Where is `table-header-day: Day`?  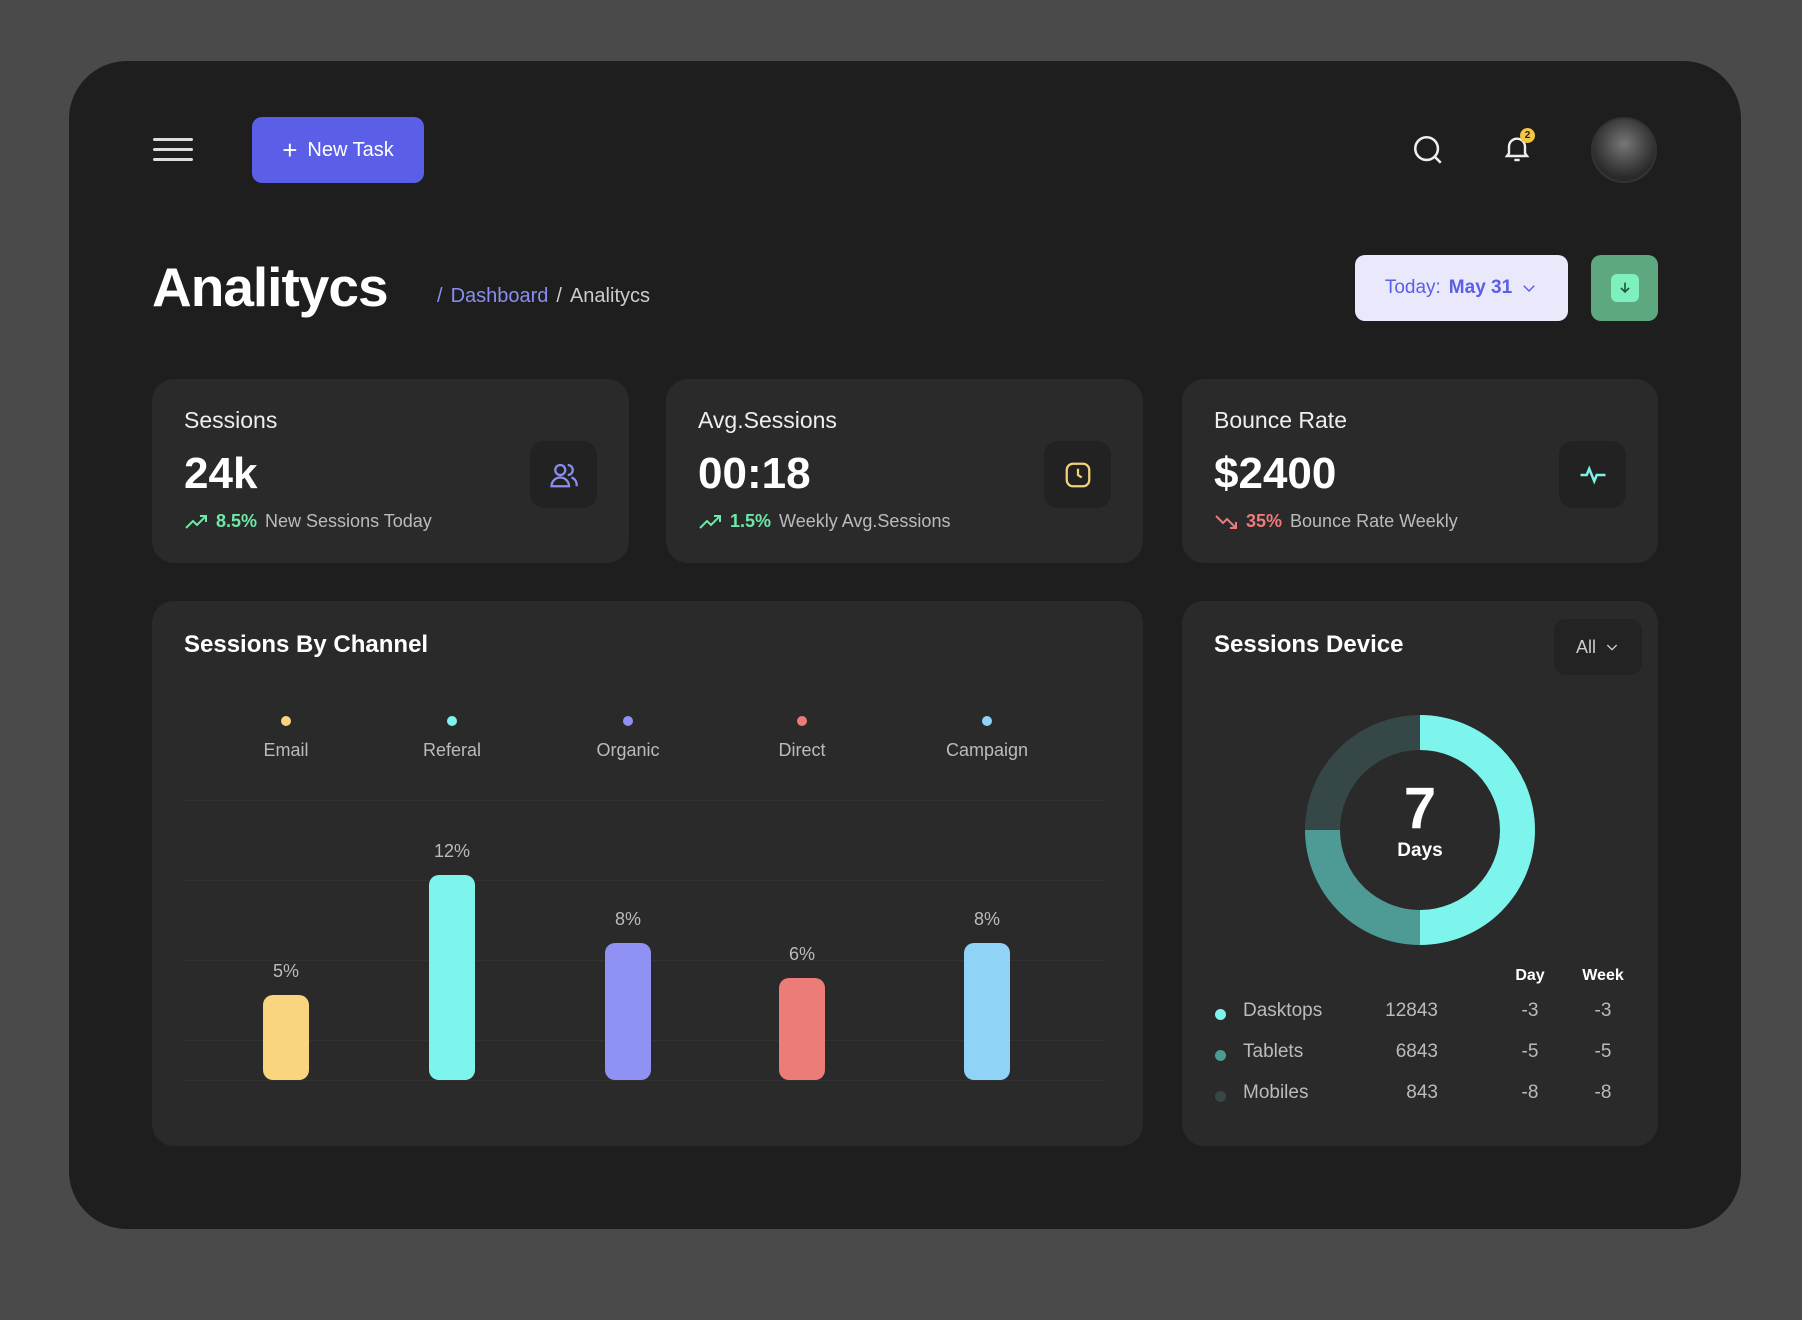
table-header-day: Day is located at coordinates (1530, 975).